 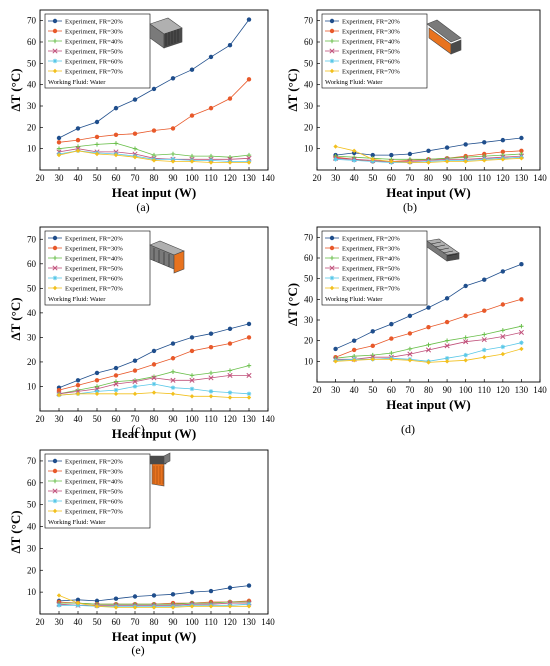 What do you see at coordinates (94, 512) in the screenshot?
I see `legend-entry: Experiment, FR=70%` at bounding box center [94, 512].